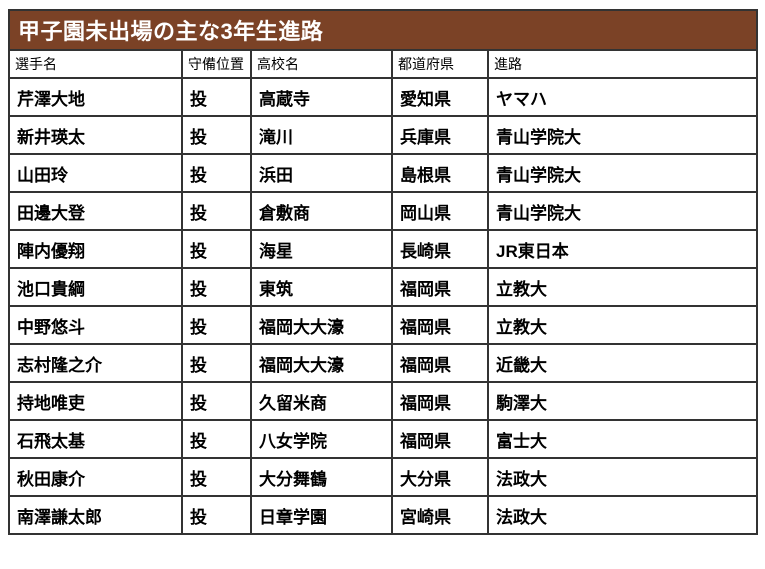 Image resolution: width=765 pixels, height=569 pixels. I want to click on table-cell: 東筑, so click(321, 287).